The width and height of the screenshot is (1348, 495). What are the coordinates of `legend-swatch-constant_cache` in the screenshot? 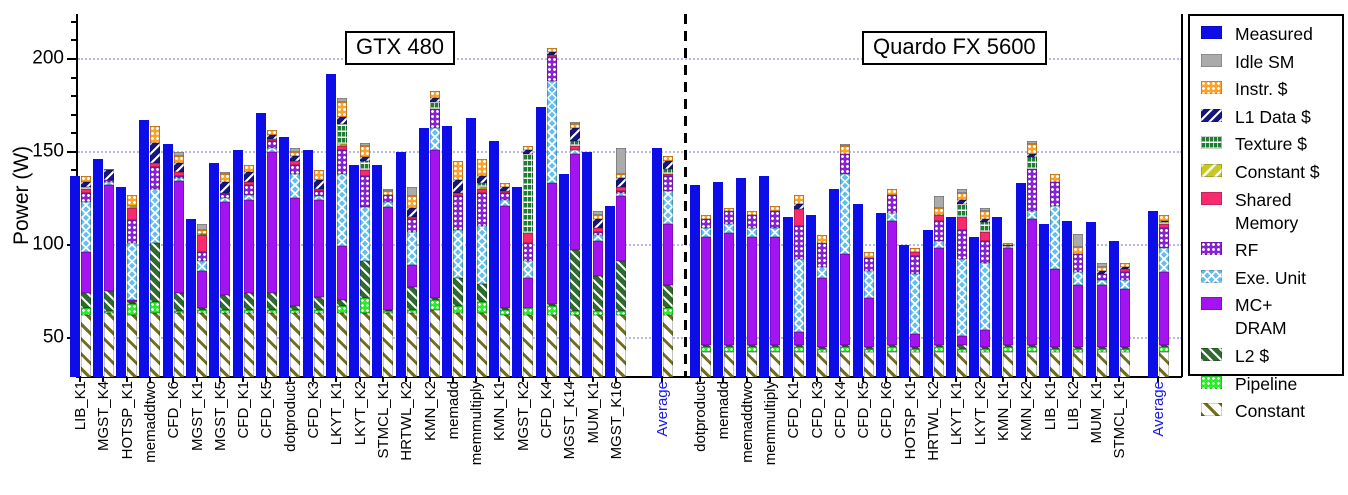 It's located at (1211, 170).